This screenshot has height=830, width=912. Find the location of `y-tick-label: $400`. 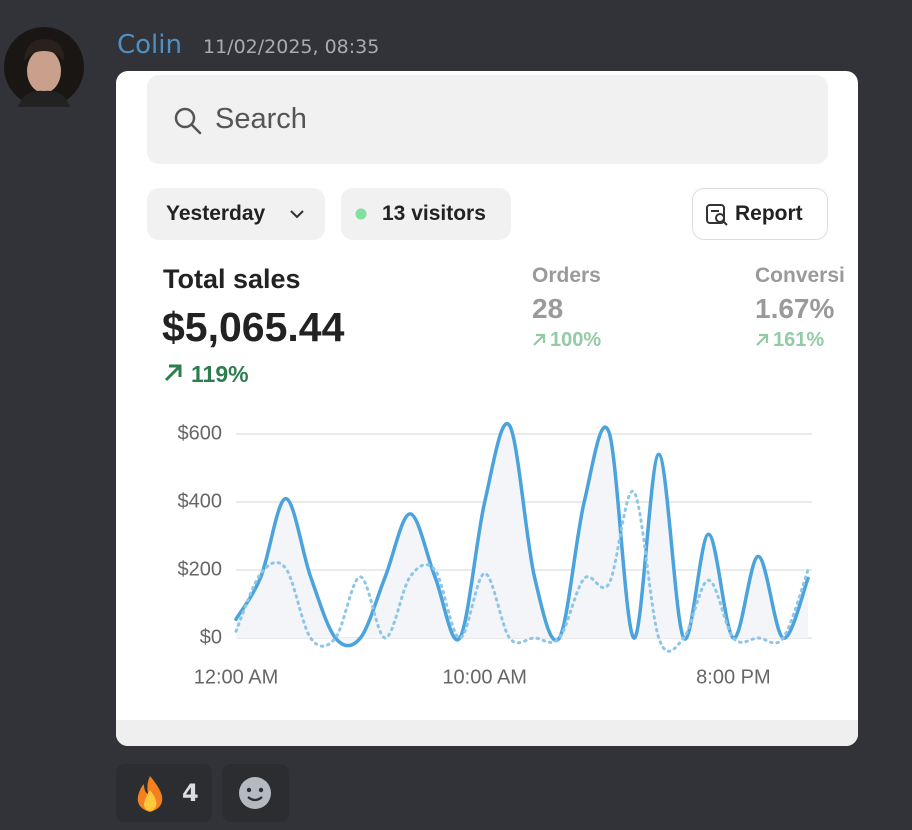

y-tick-label: $400 is located at coordinates (200, 501).